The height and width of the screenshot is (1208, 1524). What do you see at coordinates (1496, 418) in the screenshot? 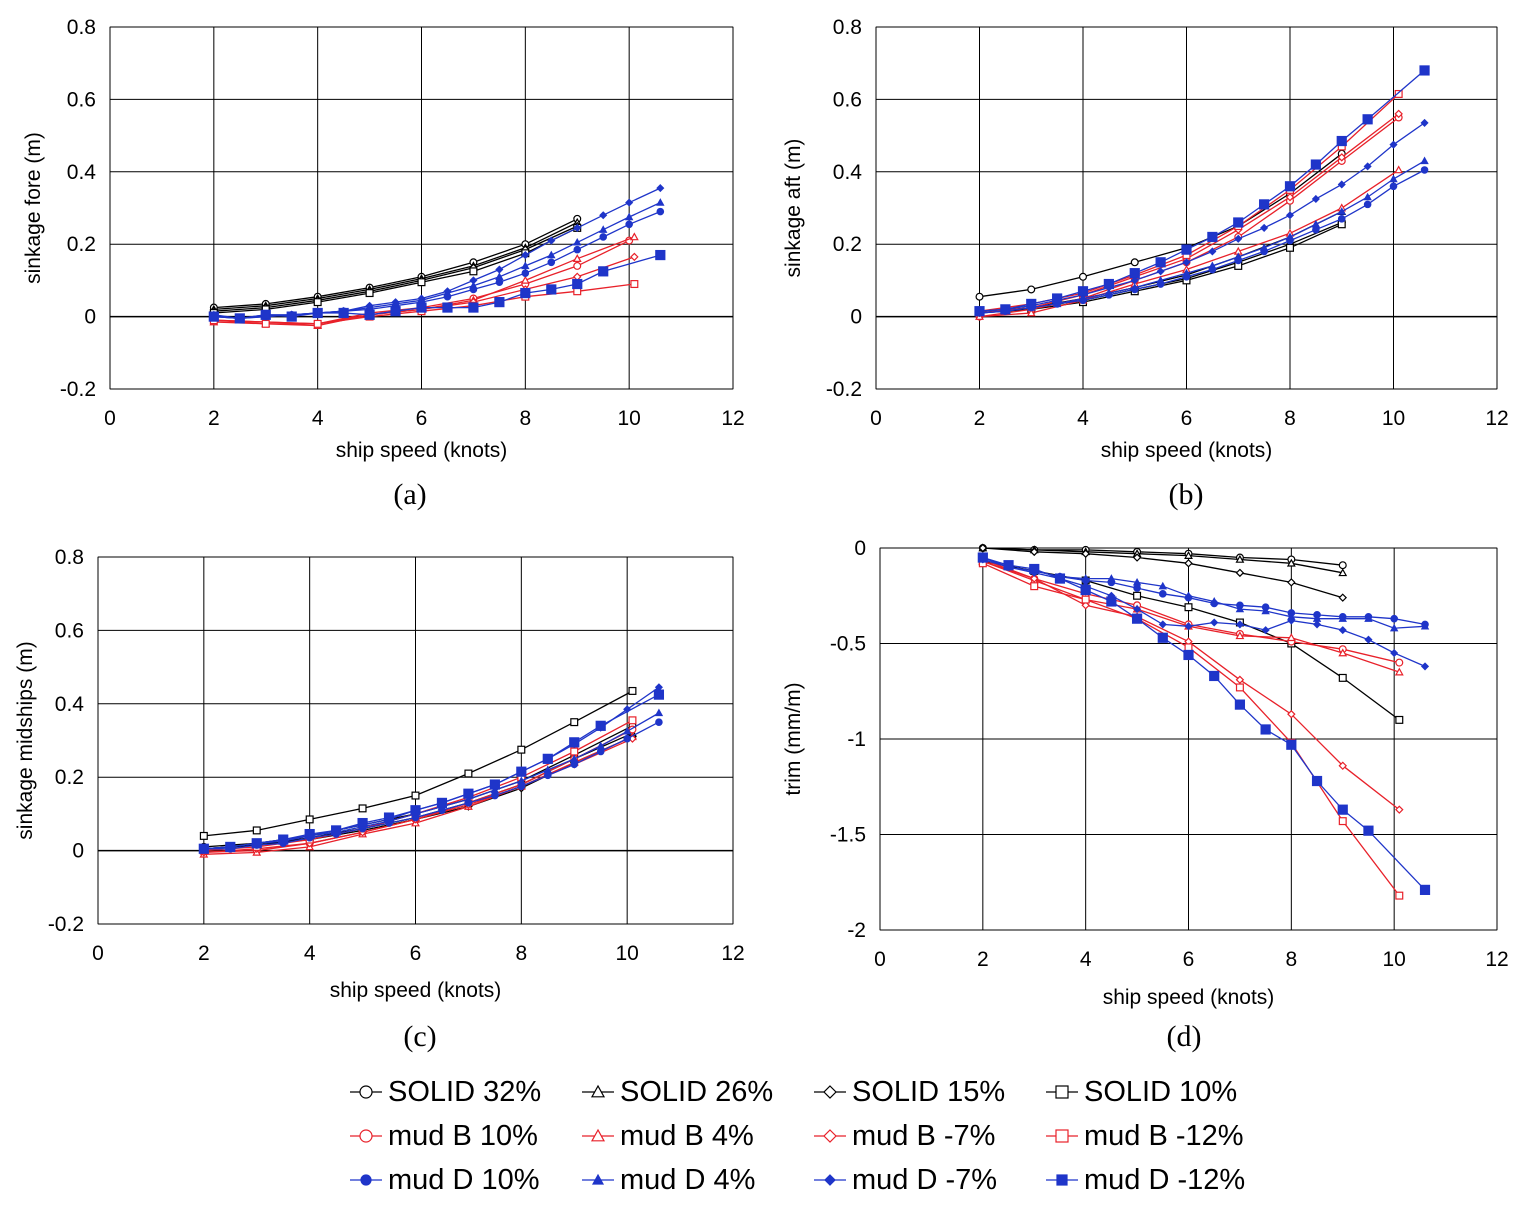
I see `x-tick-label: 12` at bounding box center [1496, 418].